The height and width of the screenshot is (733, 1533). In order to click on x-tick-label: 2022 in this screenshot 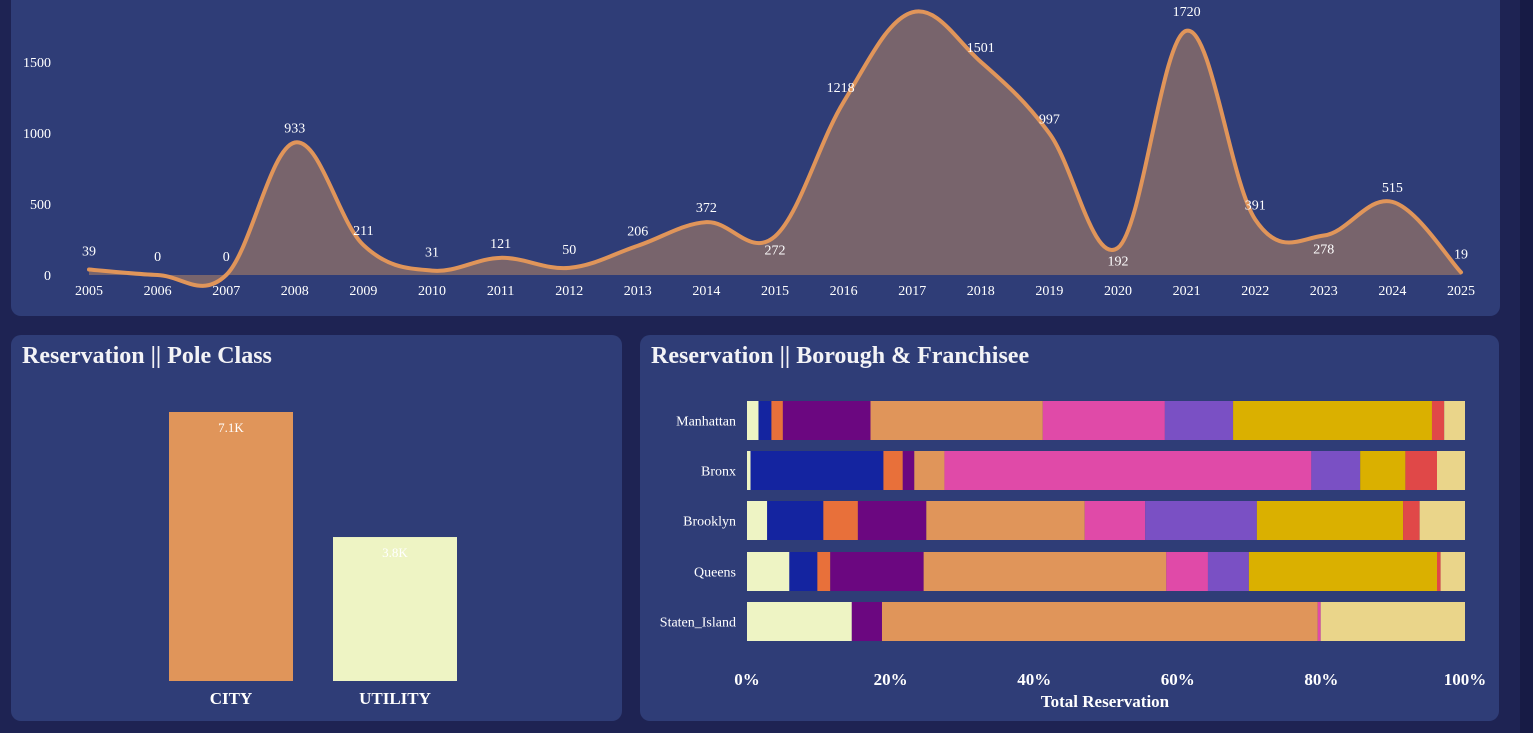, I will do `click(1255, 291)`.